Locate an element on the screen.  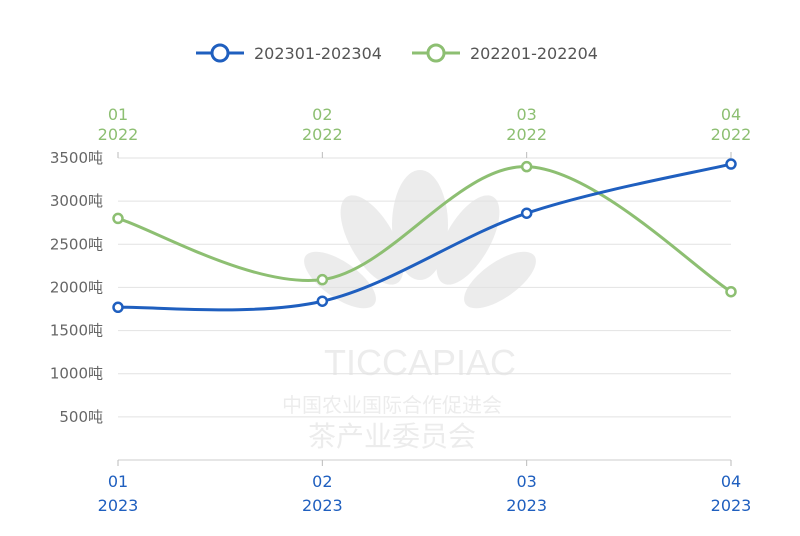
x-bottom-month-label: 04 is located at coordinates (731, 481).